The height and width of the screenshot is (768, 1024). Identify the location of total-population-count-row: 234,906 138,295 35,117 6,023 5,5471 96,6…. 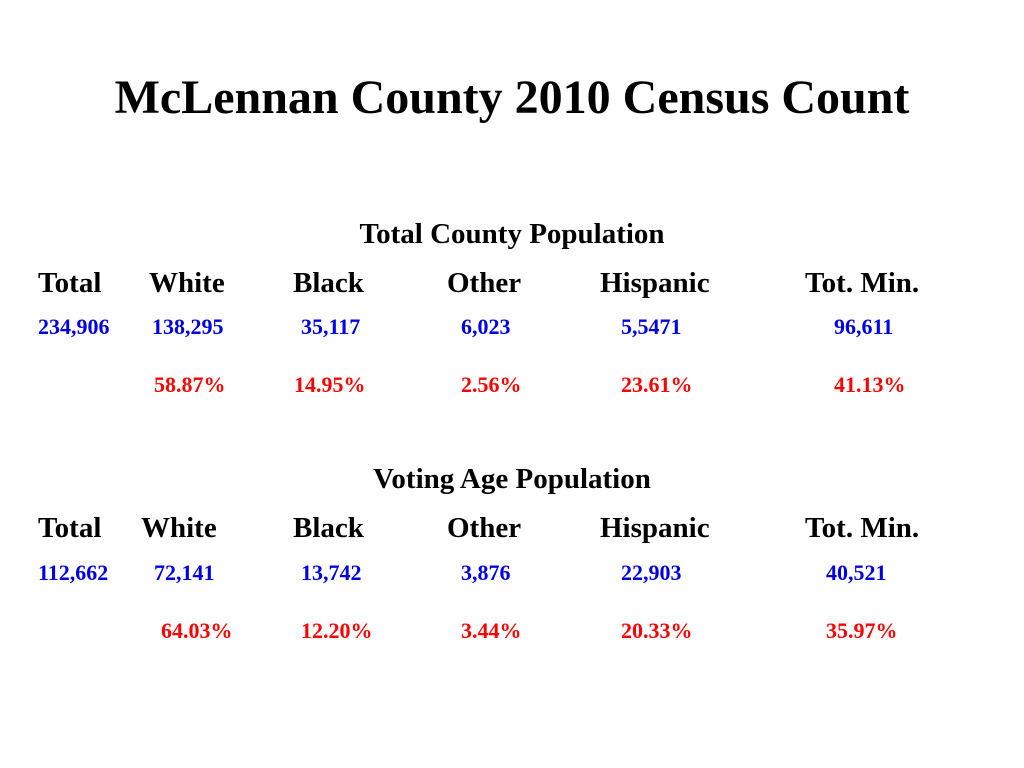
(512, 333).